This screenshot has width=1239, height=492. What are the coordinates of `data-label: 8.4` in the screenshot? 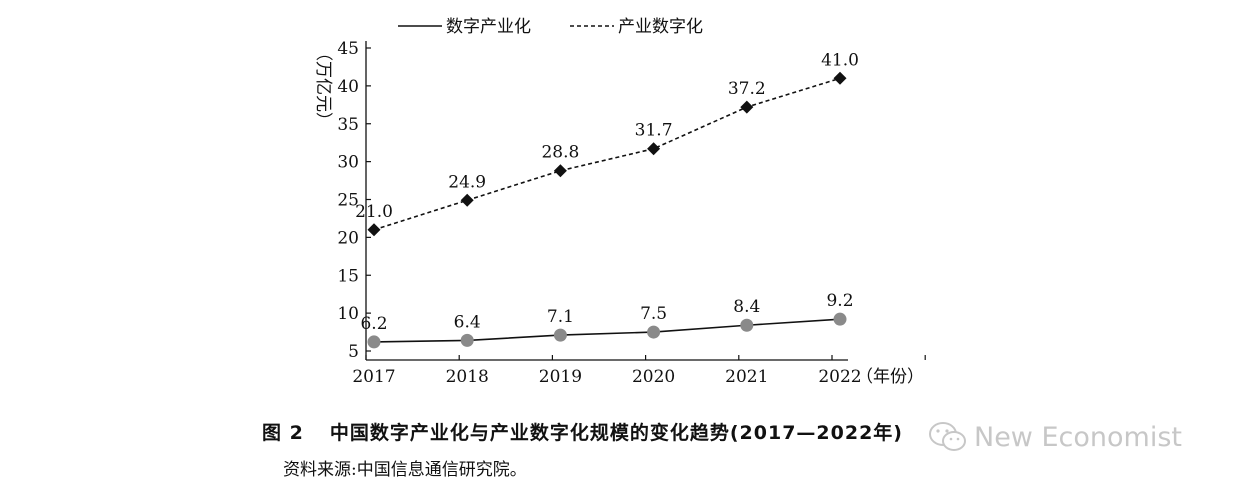 It's located at (746, 307).